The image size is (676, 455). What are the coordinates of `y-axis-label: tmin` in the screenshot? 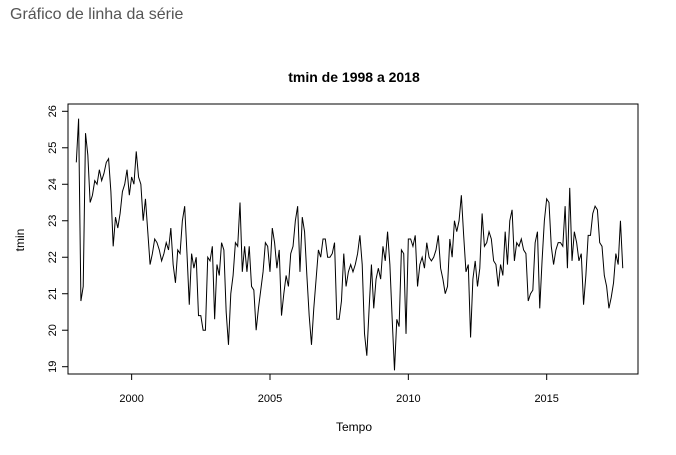 It's located at (20, 240).